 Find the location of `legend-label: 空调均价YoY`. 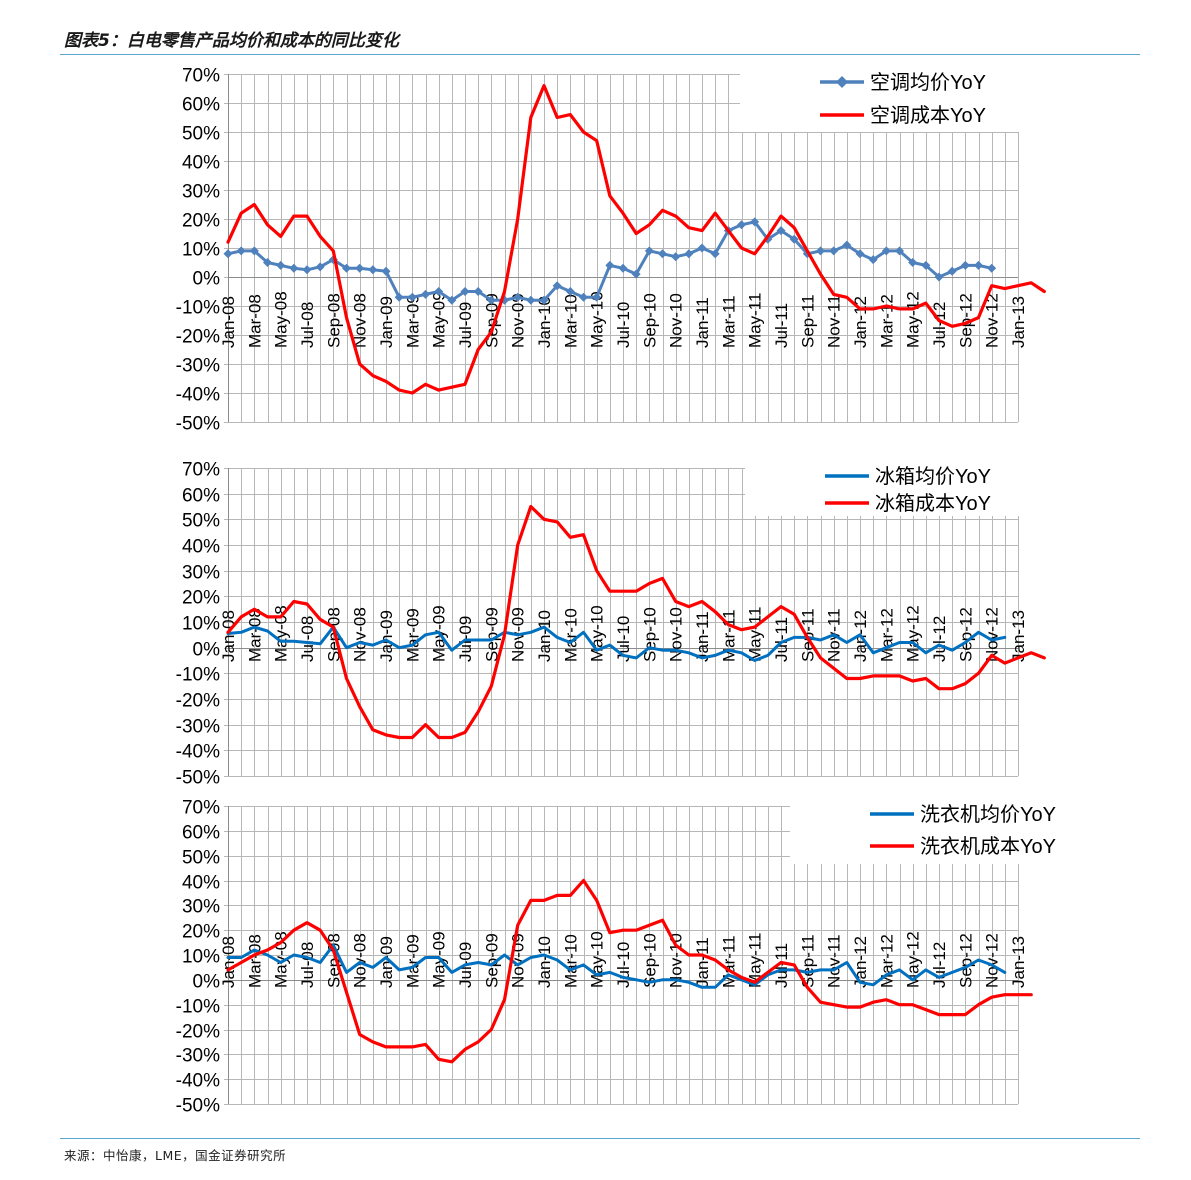

legend-label: 空调均价YoY is located at coordinates (928, 82).